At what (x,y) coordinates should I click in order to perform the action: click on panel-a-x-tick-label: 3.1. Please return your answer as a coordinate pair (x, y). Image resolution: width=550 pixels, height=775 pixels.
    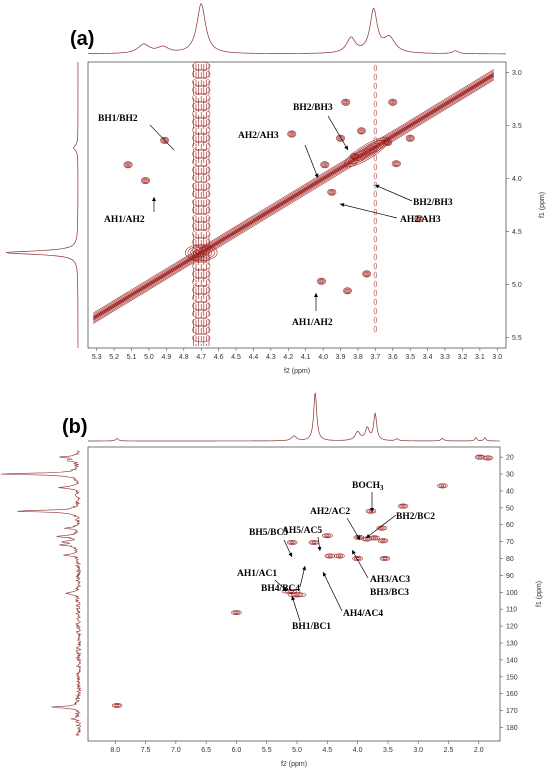
    Looking at the image, I should click on (480, 357).